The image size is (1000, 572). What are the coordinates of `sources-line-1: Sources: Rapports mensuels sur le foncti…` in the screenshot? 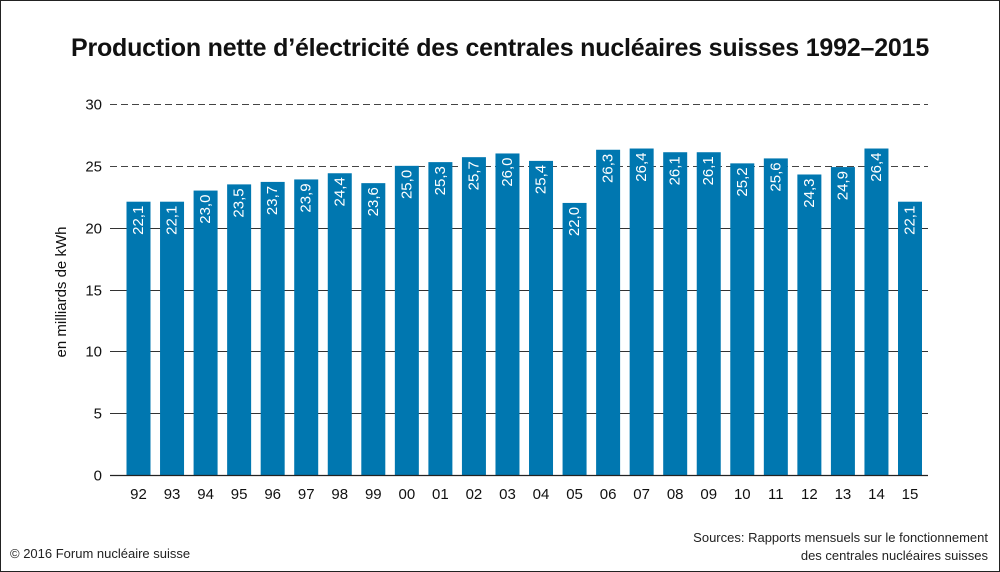 It's located at (840, 537).